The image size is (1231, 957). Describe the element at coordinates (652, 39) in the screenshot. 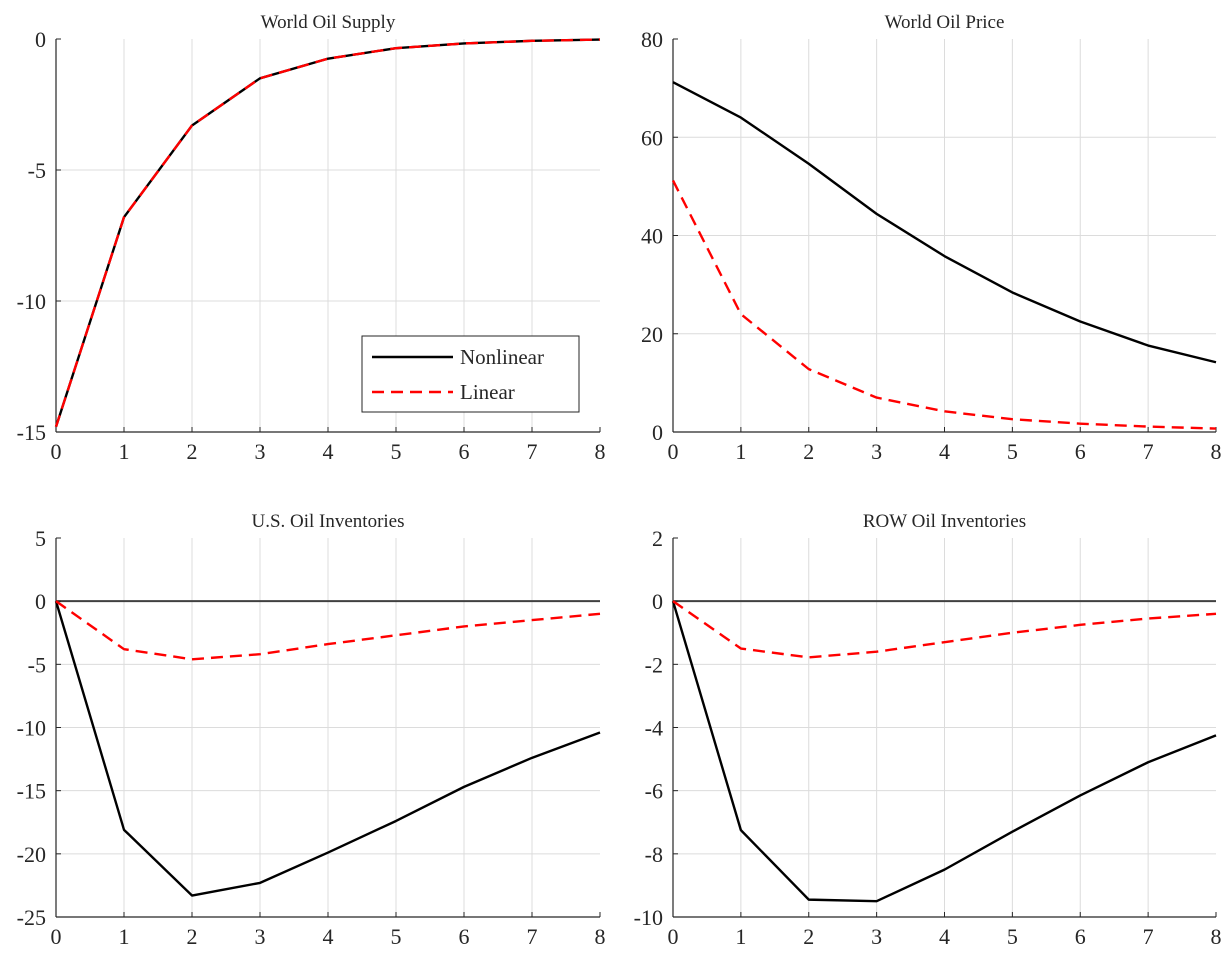

I see `y-tick-label: 80` at that location.